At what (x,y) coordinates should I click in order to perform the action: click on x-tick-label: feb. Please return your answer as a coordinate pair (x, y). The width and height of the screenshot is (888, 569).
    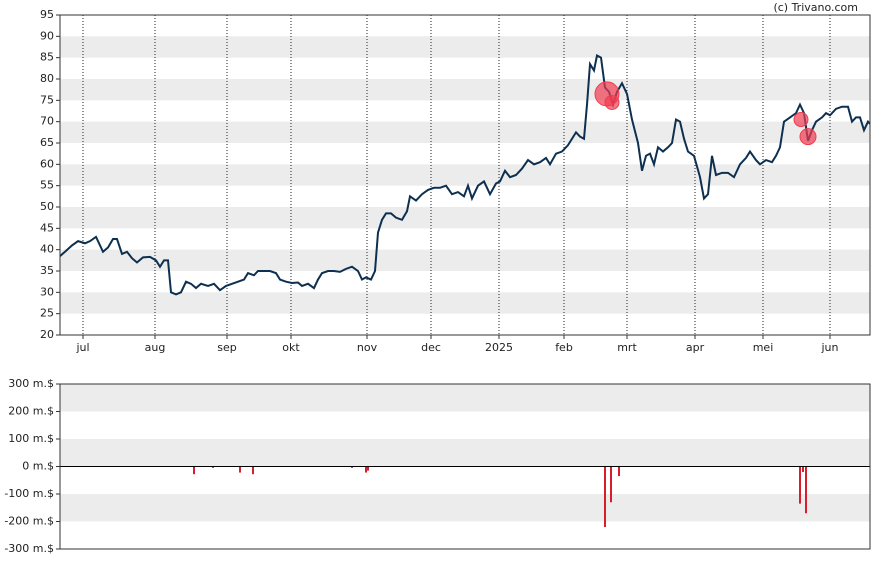
    Looking at the image, I should click on (564, 347).